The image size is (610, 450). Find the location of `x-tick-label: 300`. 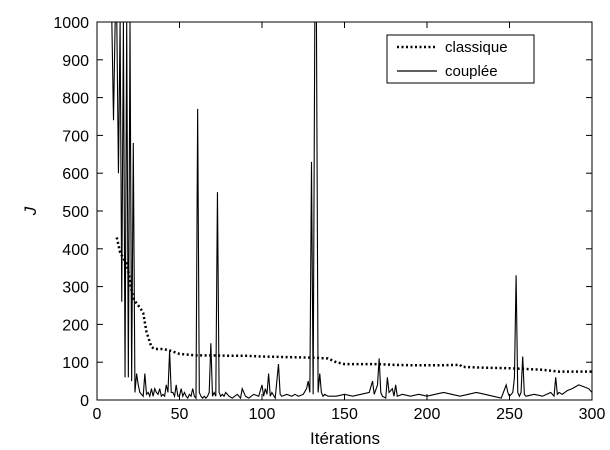

x-tick-label: 300 is located at coordinates (592, 414).